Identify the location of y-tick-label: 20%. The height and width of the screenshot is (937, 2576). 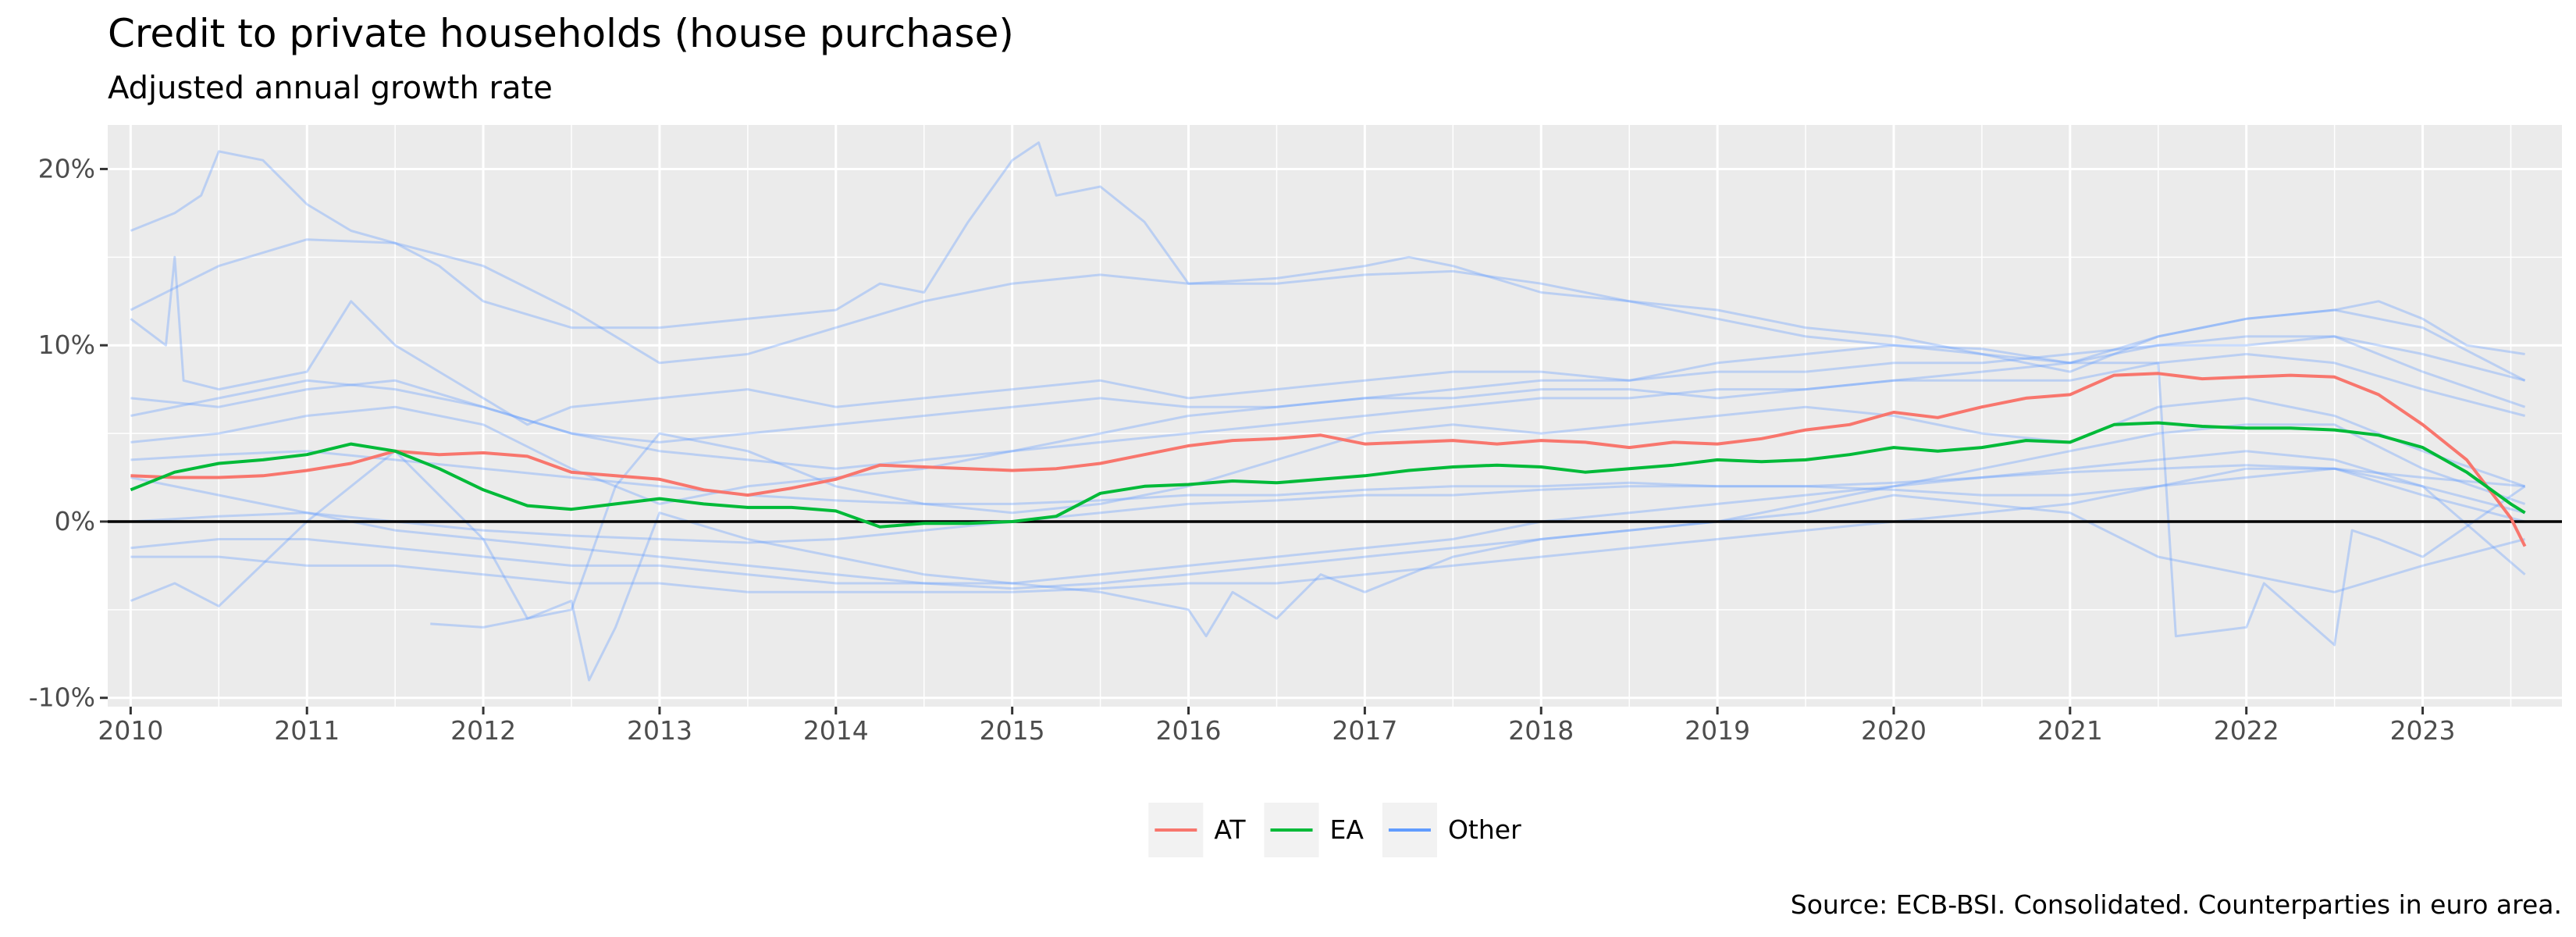
(66, 168).